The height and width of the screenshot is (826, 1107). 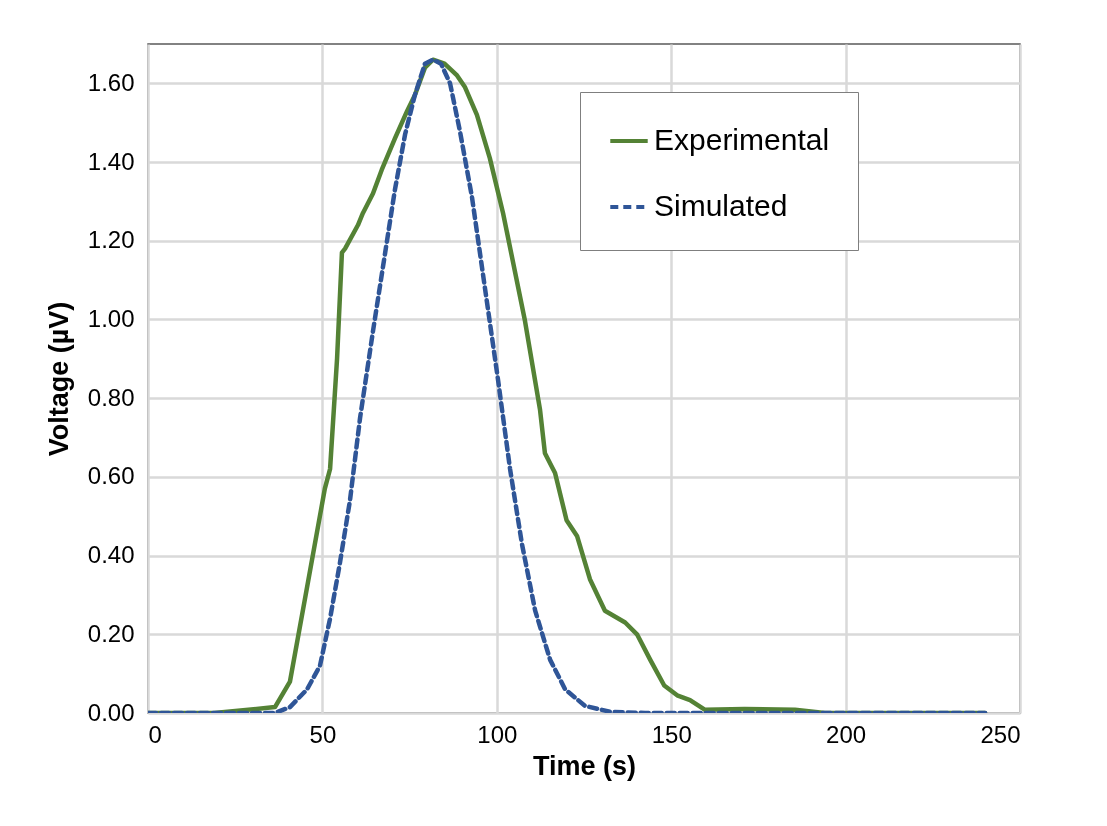 I want to click on x-tick-label: 250, so click(x=1000, y=734).